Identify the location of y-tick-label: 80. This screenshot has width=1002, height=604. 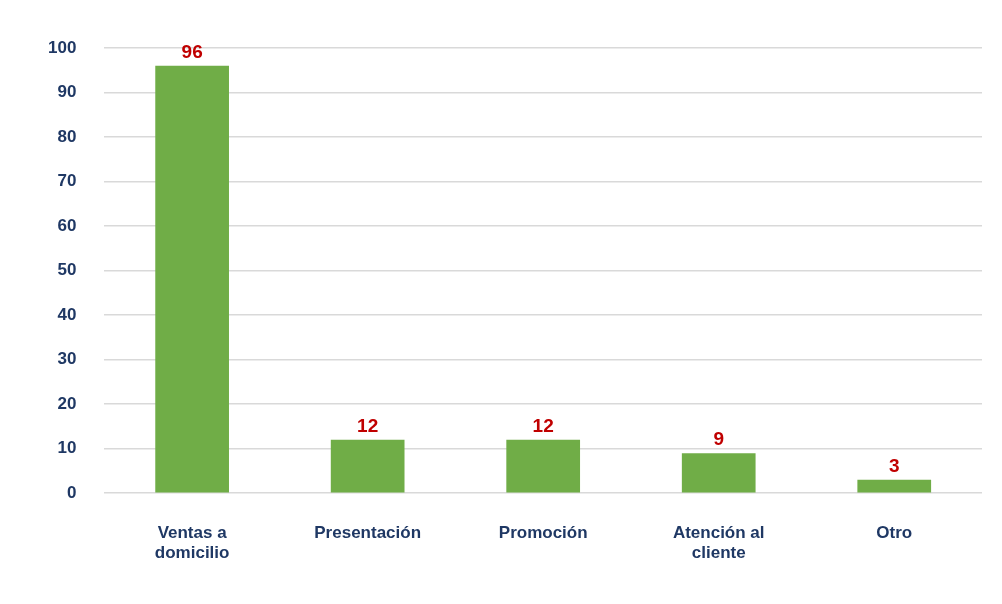
(67, 136).